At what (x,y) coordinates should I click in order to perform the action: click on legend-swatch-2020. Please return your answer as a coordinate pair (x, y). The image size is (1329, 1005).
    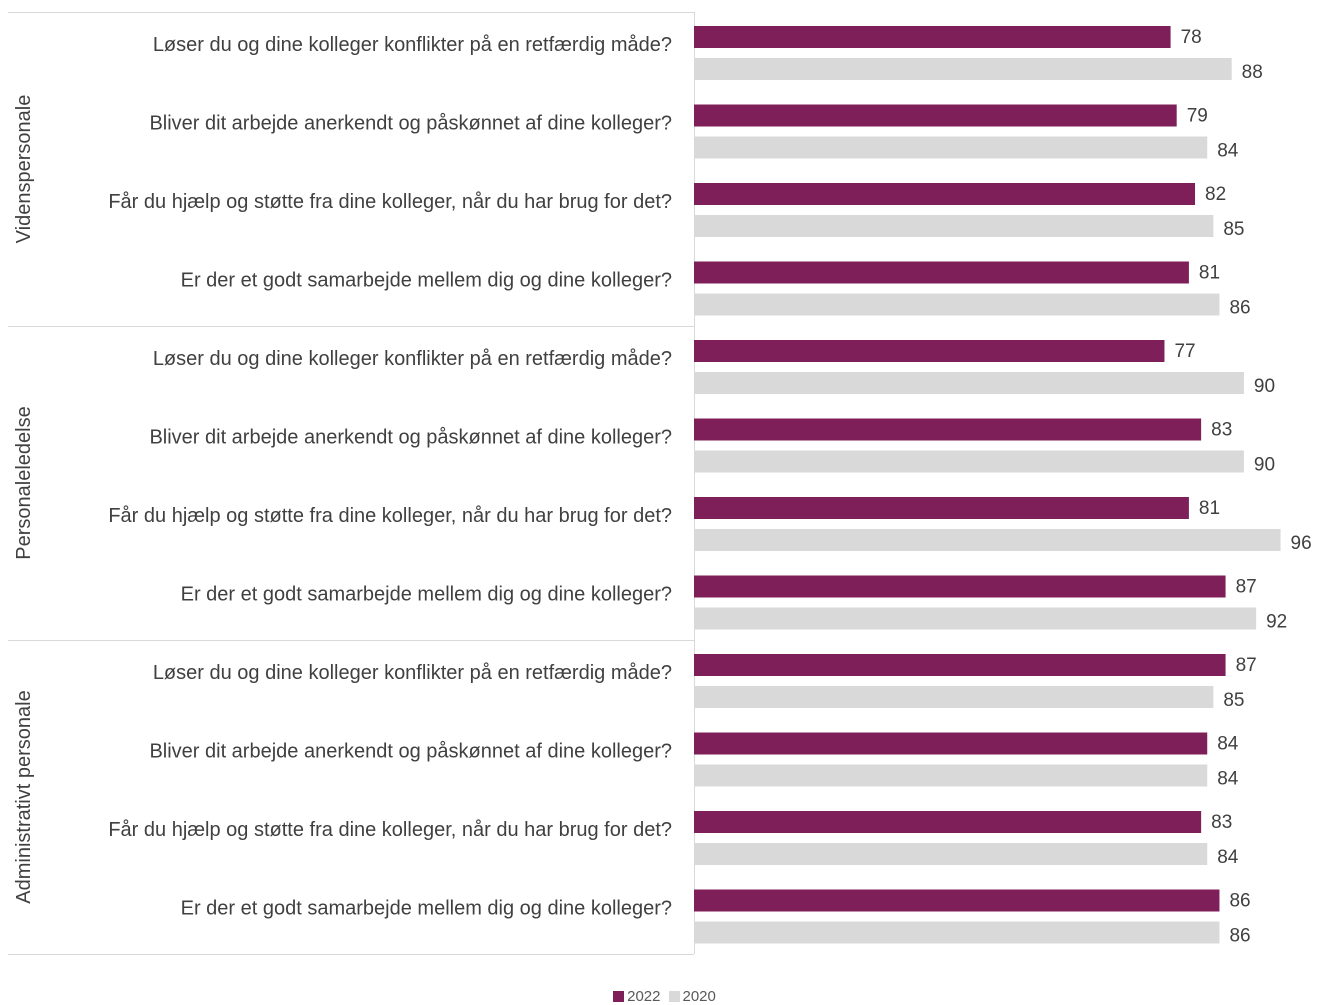
    Looking at the image, I should click on (674, 996).